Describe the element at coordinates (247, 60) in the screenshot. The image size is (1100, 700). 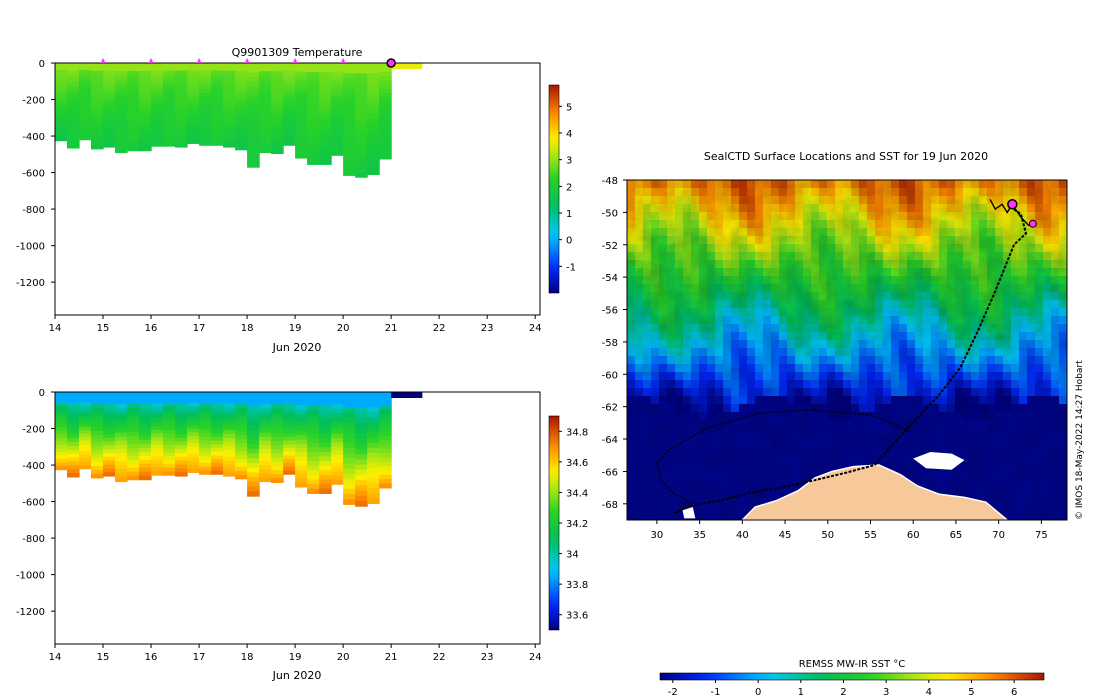
I see `profile-marker` at that location.